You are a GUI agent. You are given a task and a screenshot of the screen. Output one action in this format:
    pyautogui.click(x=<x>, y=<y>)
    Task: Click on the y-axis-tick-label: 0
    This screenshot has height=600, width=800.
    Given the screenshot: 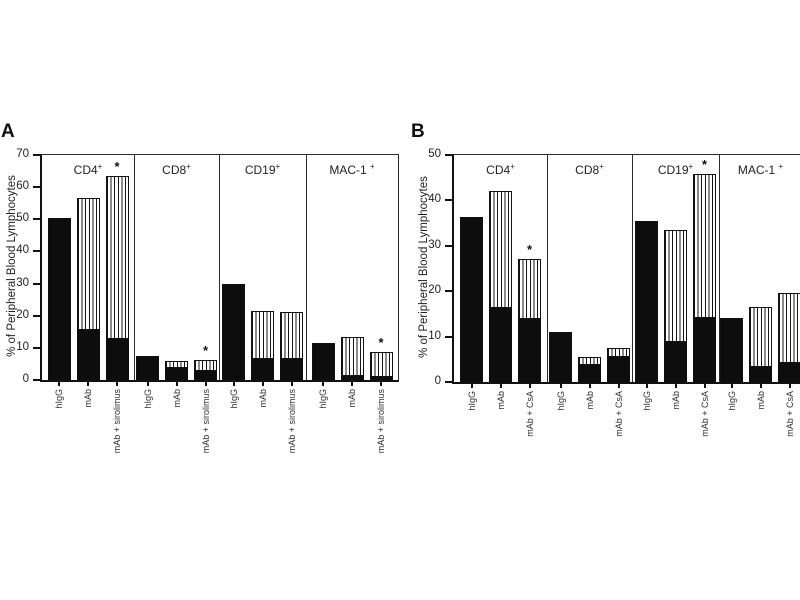 What is the action you would take?
    pyautogui.click(x=25, y=379)
    